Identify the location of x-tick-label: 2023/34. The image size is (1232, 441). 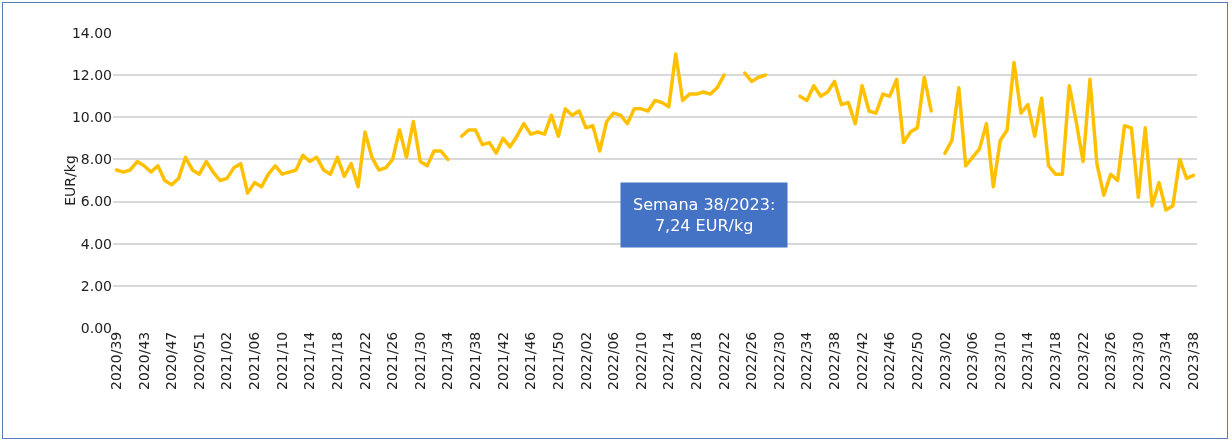
(1165, 360).